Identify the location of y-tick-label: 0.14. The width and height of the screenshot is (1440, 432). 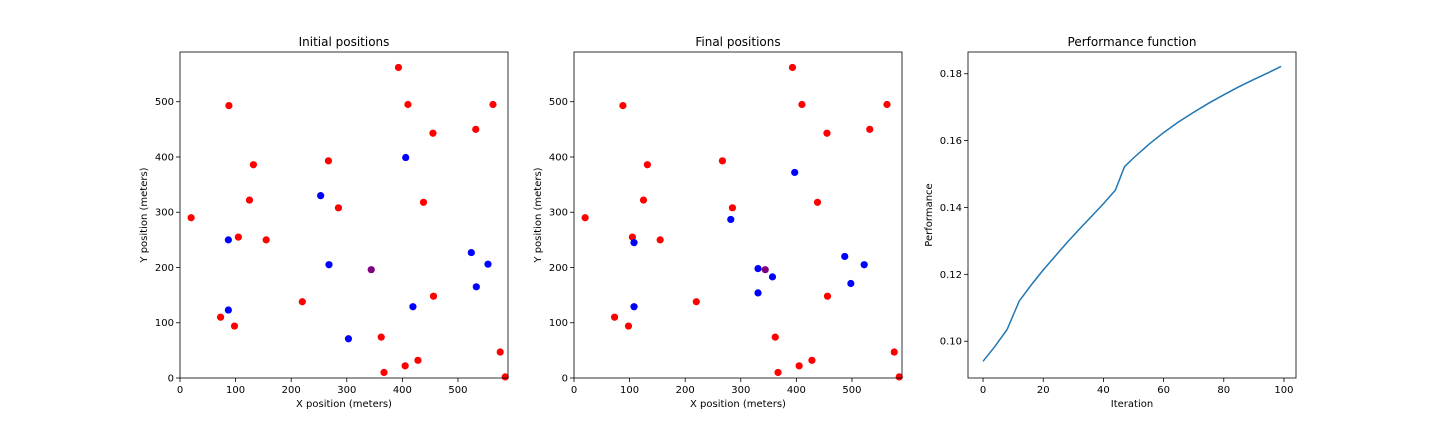
(951, 208).